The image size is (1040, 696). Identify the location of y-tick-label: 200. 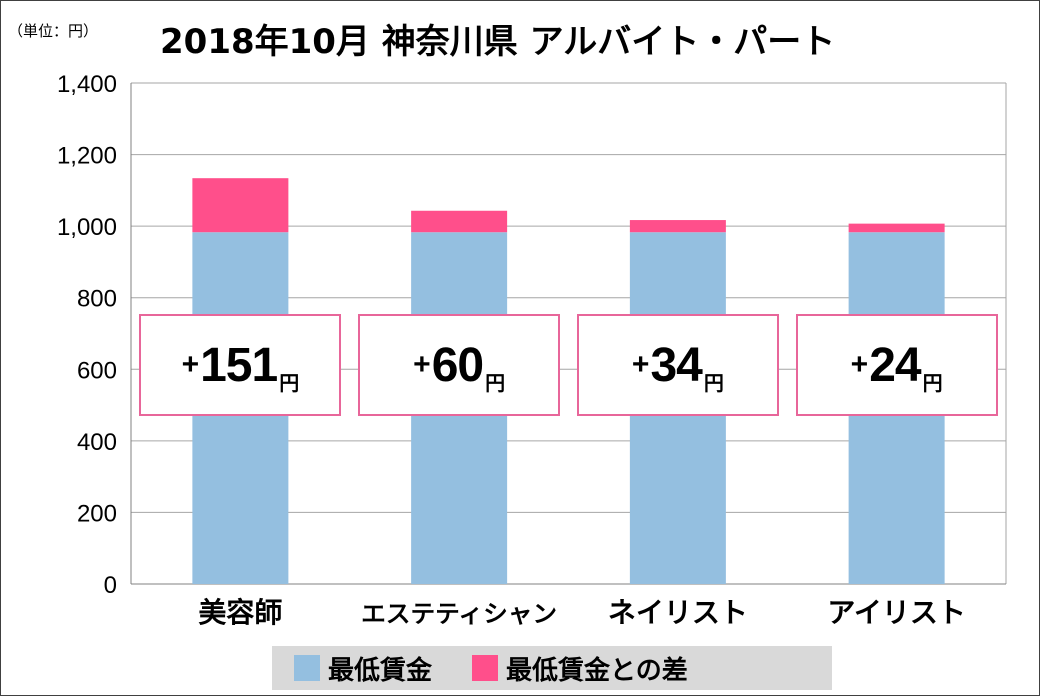
(97, 513).